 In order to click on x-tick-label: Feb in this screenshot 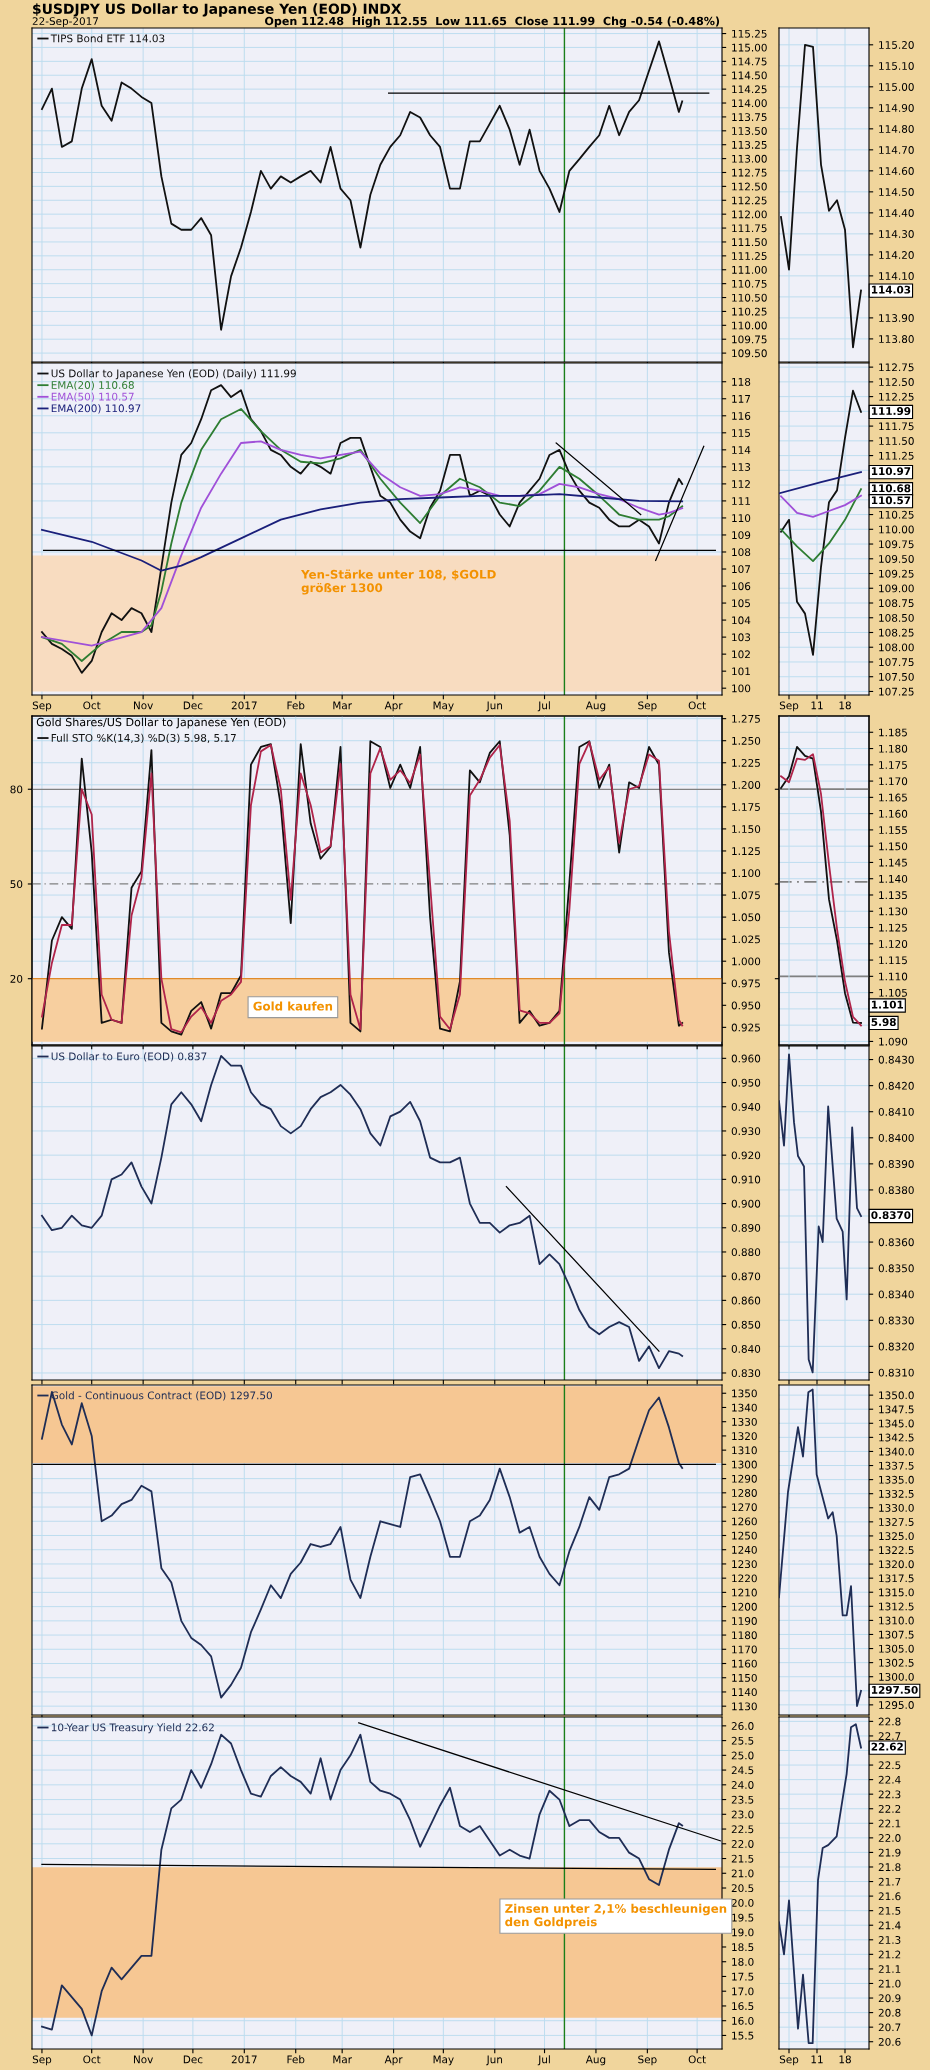, I will do `click(296, 2059)`.